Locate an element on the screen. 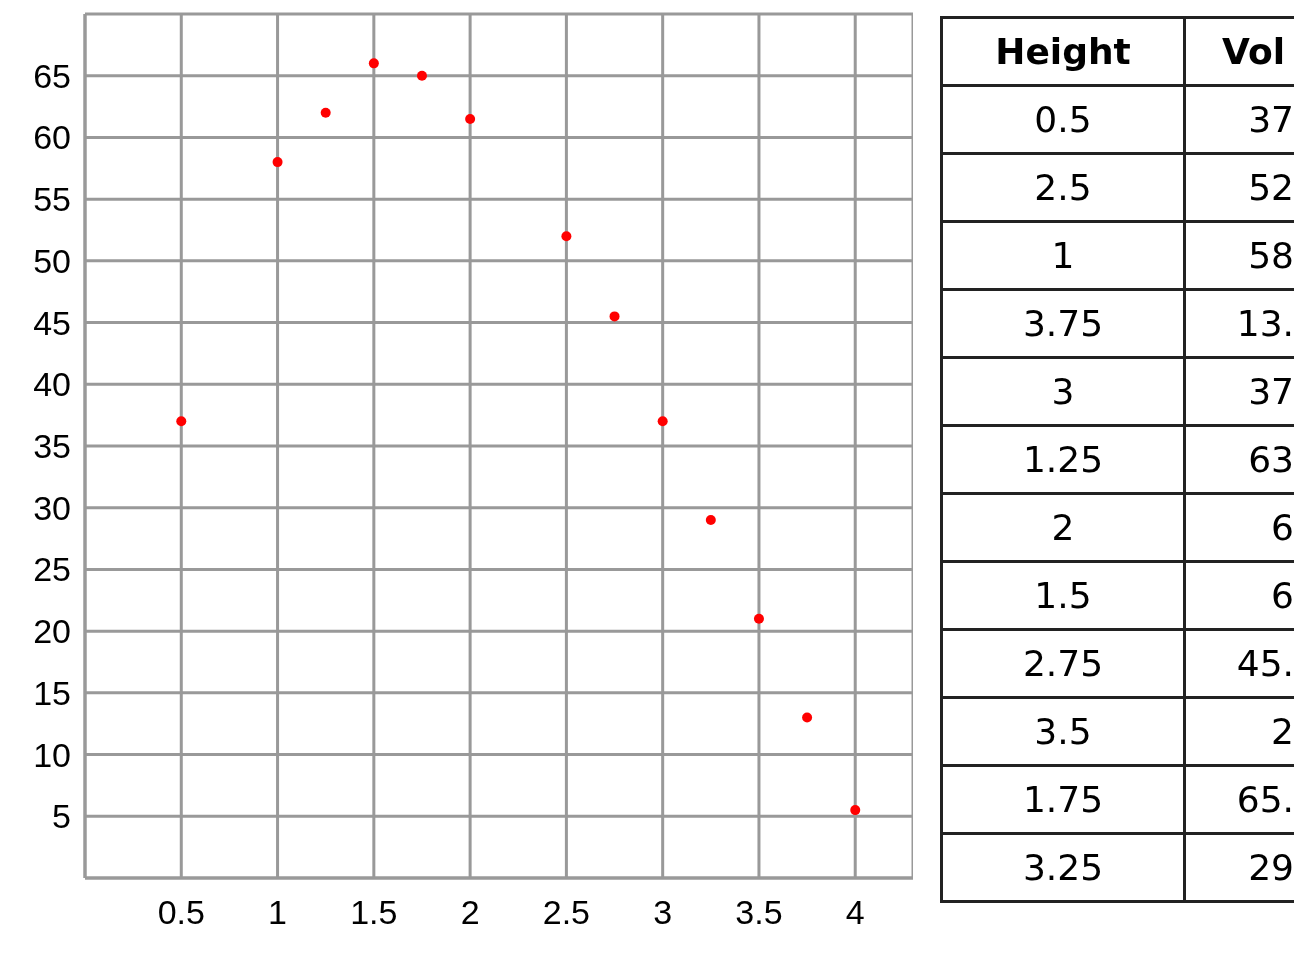  text: 3.75 is located at coordinates (1063, 323).